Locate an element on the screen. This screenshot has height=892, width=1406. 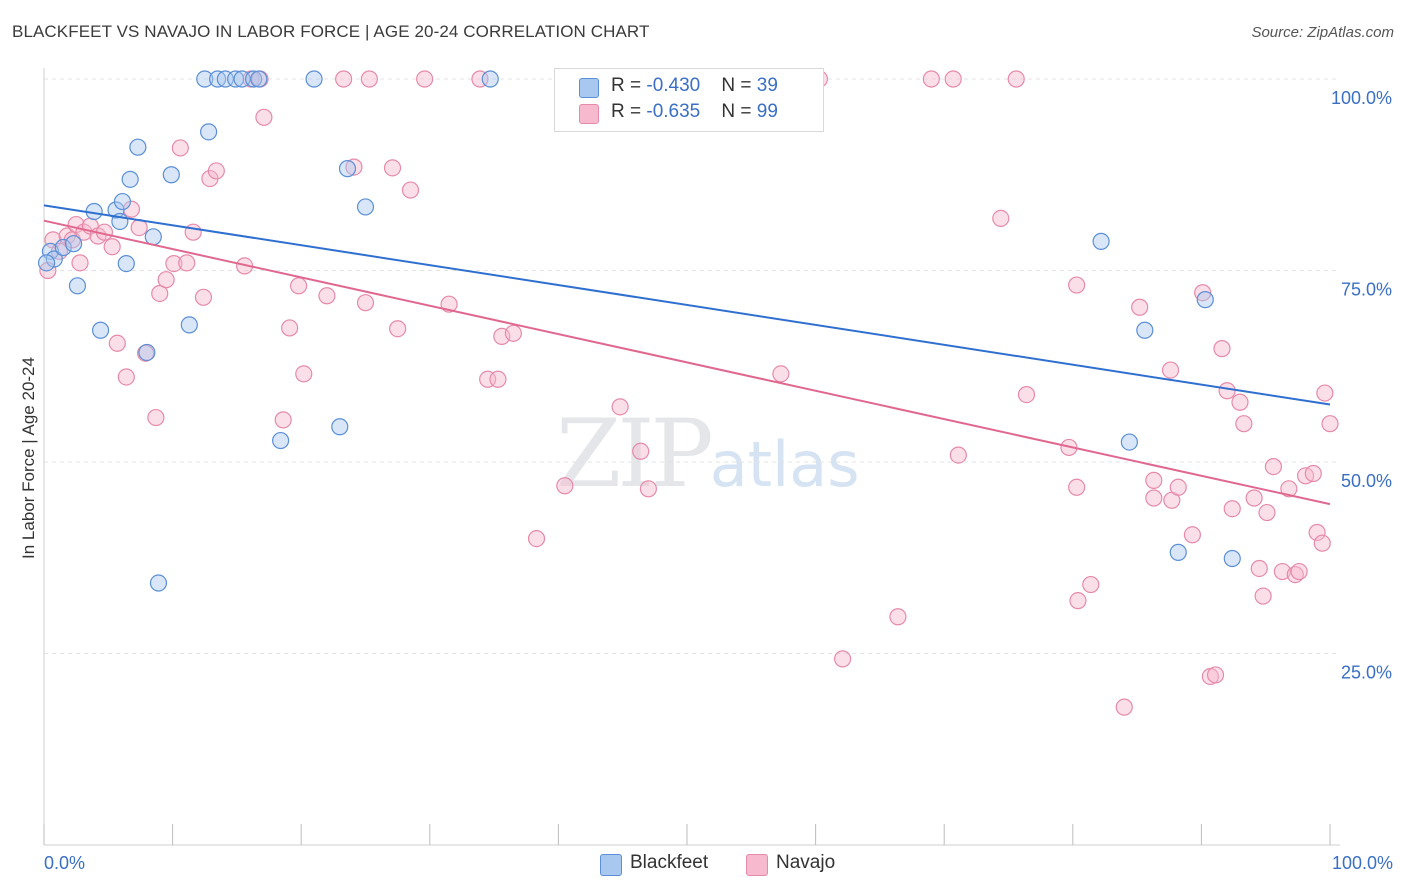
watermark: ZIPatlas is located at coordinates (708, 454).